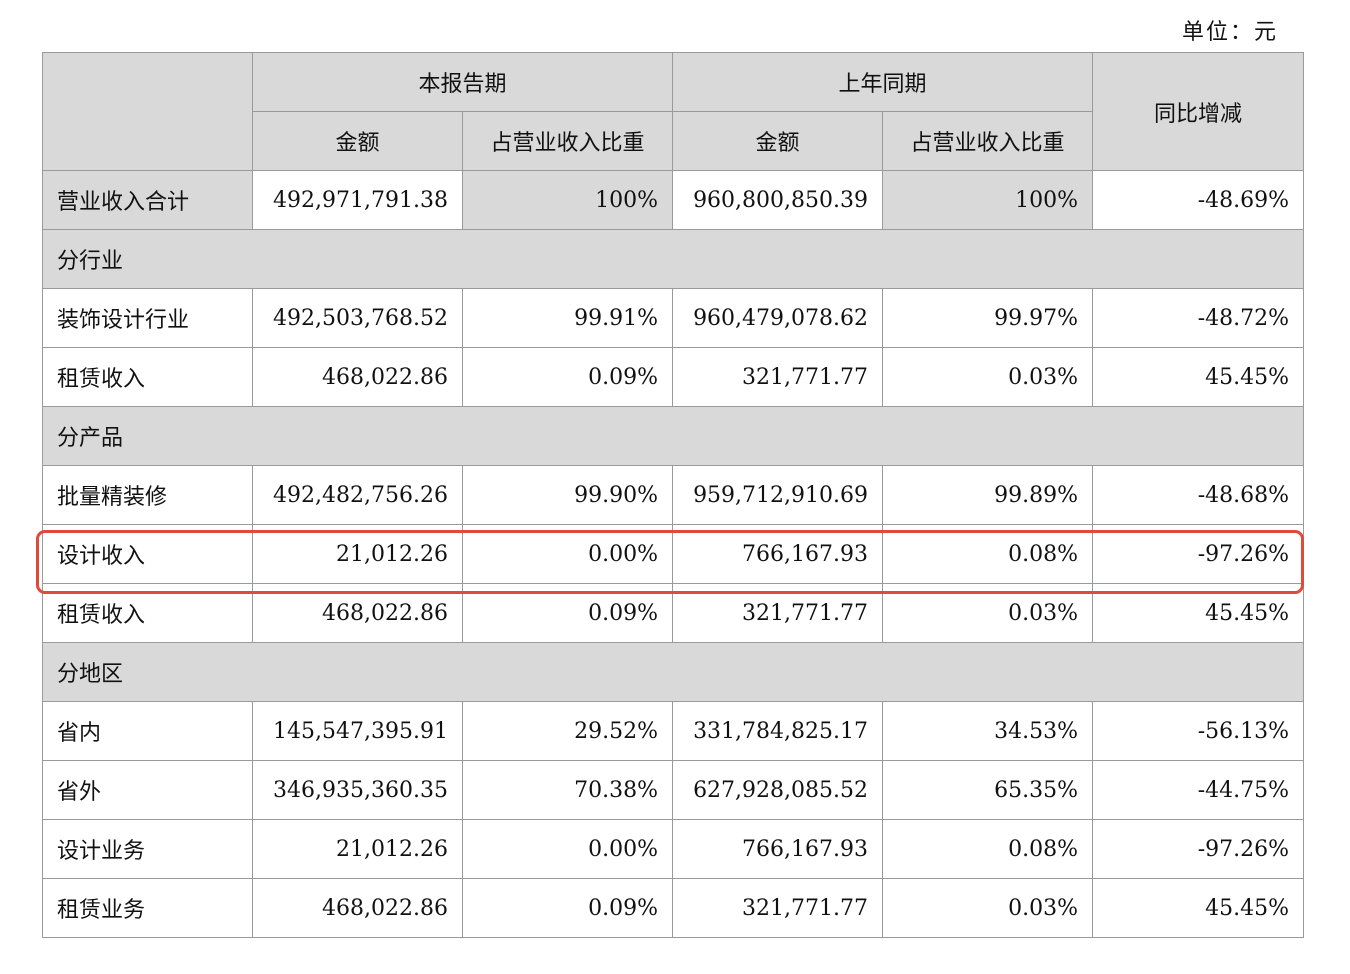 This screenshot has height=974, width=1350. Describe the element at coordinates (1198, 111) in the screenshot. I see `header-yoy-change: 同比增减` at that location.